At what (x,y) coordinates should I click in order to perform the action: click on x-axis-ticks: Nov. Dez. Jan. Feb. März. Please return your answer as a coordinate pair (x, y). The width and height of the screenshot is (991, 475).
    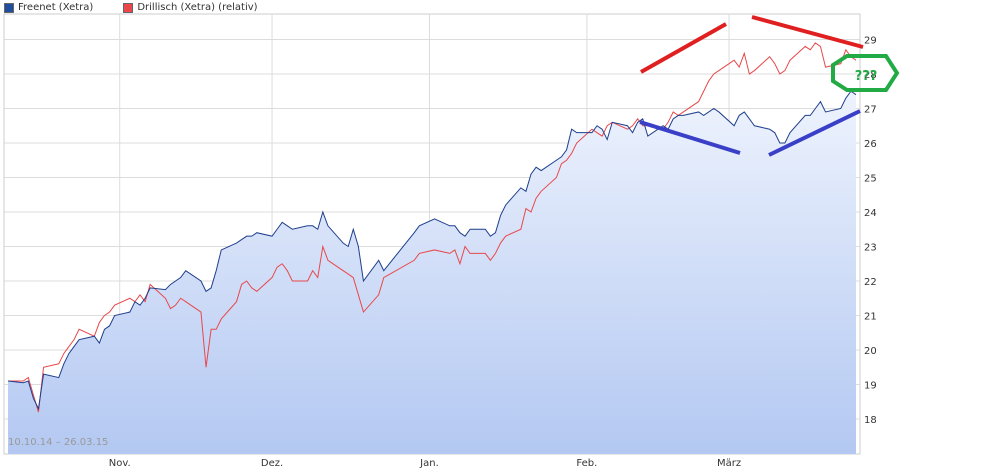
    Looking at the image, I should click on (425, 463).